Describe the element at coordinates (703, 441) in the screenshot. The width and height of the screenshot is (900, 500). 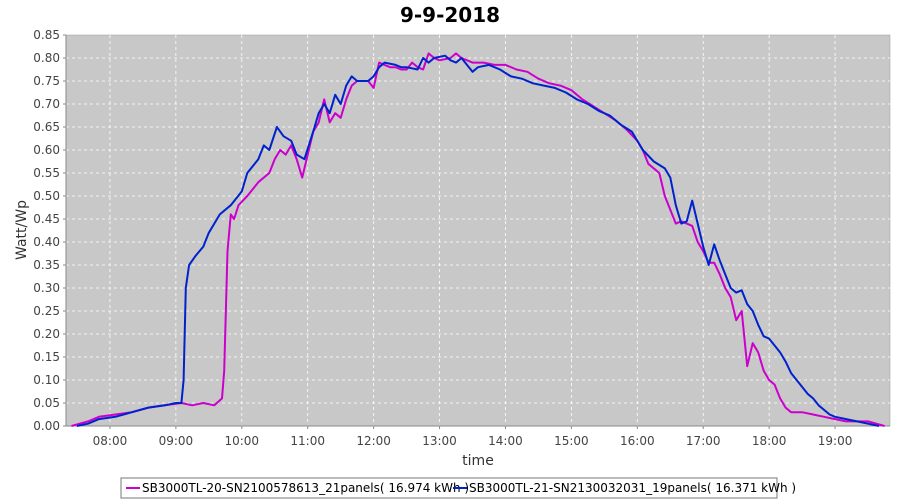
I see `x-tick-label: 17:00` at that location.